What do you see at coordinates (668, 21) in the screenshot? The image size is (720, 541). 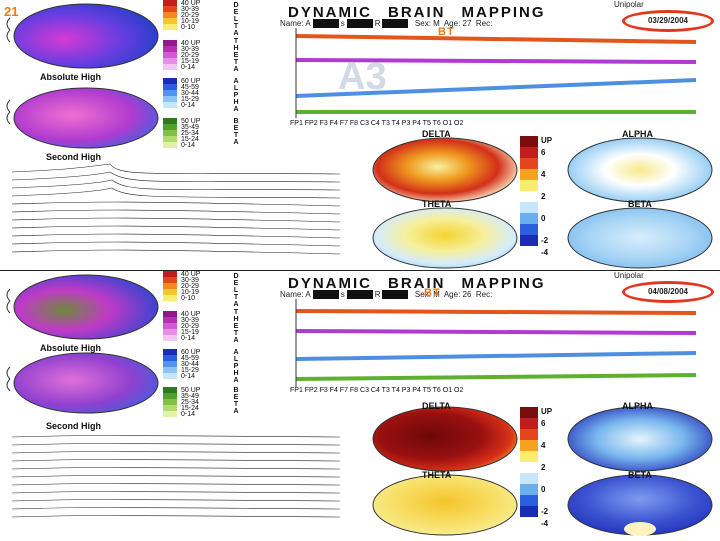 I see `recording-date: 03/29/2004` at bounding box center [668, 21].